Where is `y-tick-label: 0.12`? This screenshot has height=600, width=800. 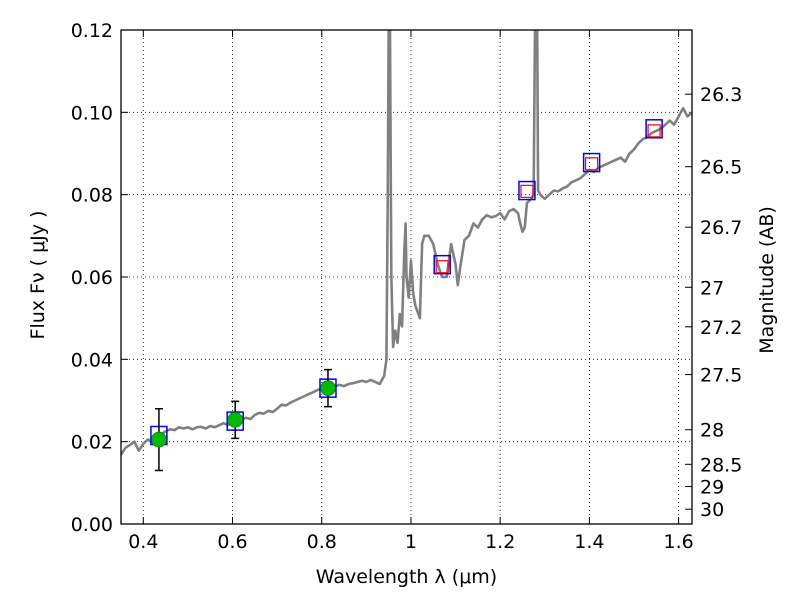 y-tick-label: 0.12 is located at coordinates (92, 31).